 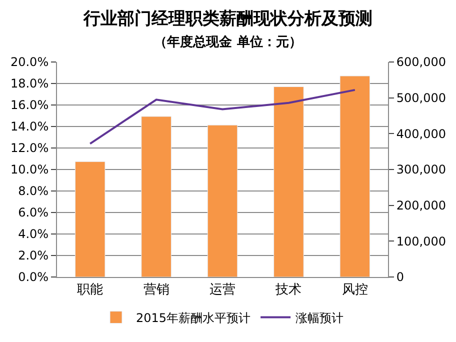 What do you see at coordinates (421, 169) in the screenshot?
I see `y2-tick-label: 300,000` at bounding box center [421, 169].